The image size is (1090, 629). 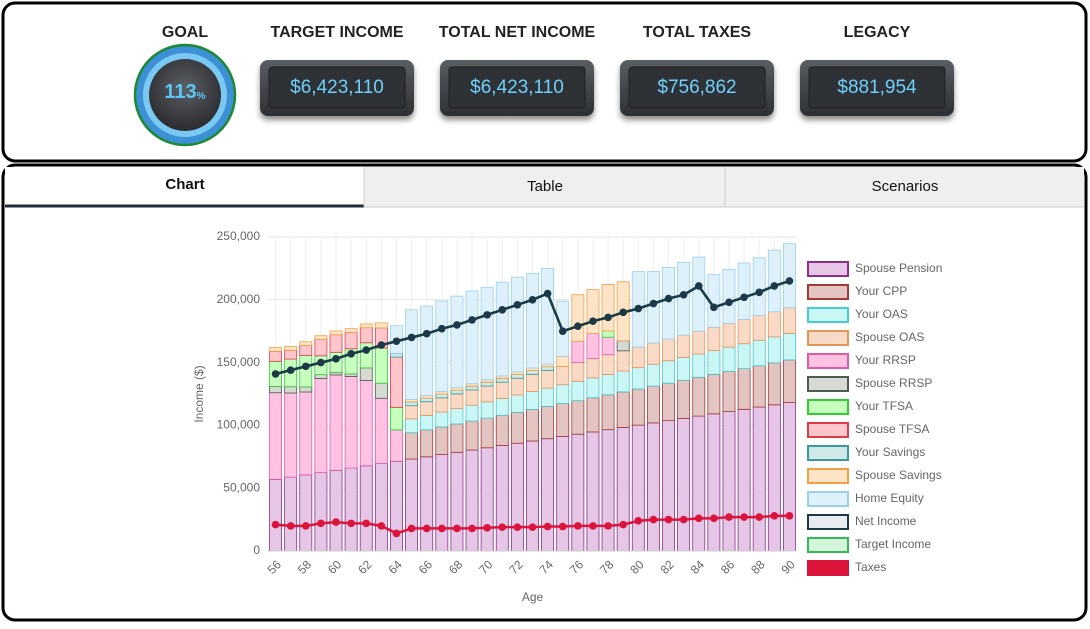 I want to click on goal-number: 113, so click(x=180, y=92).